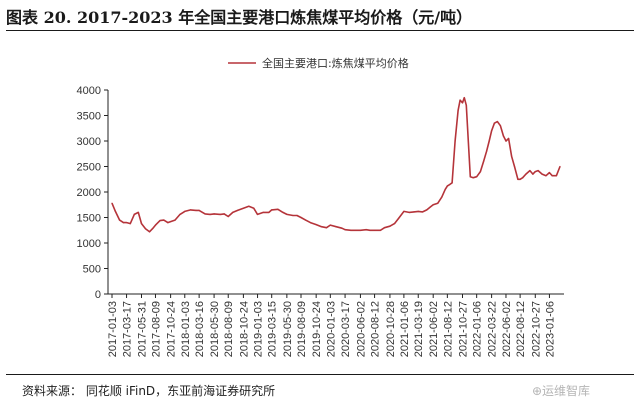 This screenshot has height=409, width=640. Describe the element at coordinates (89, 142) in the screenshot. I see `y-tick-label: 3000` at that location.